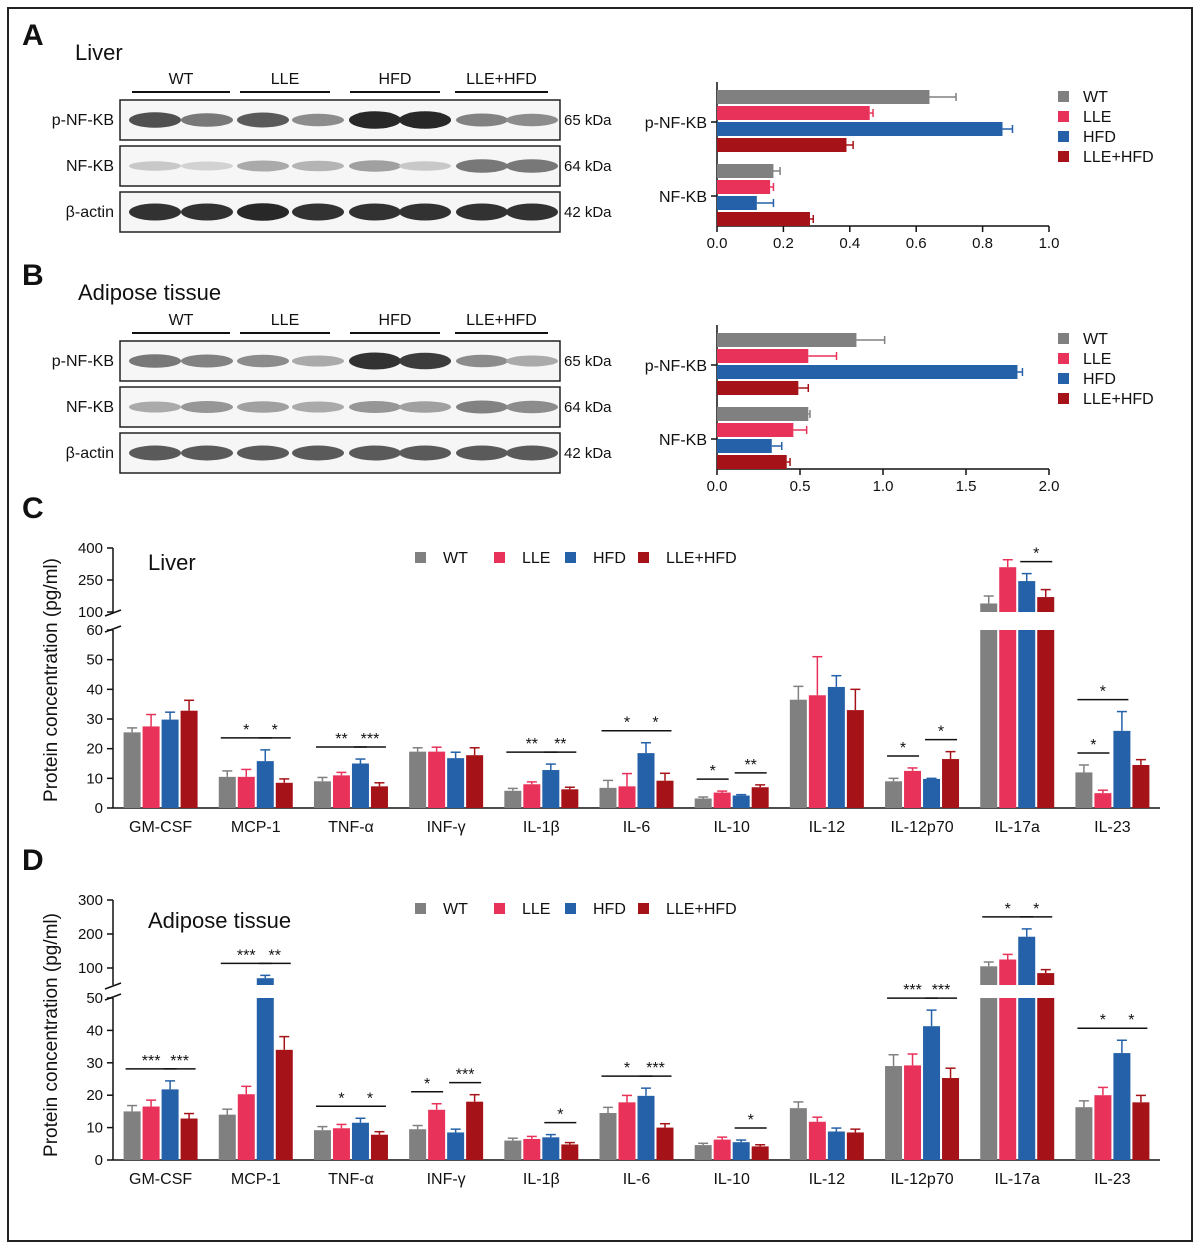 Image resolution: width=1200 pixels, height=1247 pixels. I want to click on bar-lle-hfd-p-nf-kb, so click(757, 388).